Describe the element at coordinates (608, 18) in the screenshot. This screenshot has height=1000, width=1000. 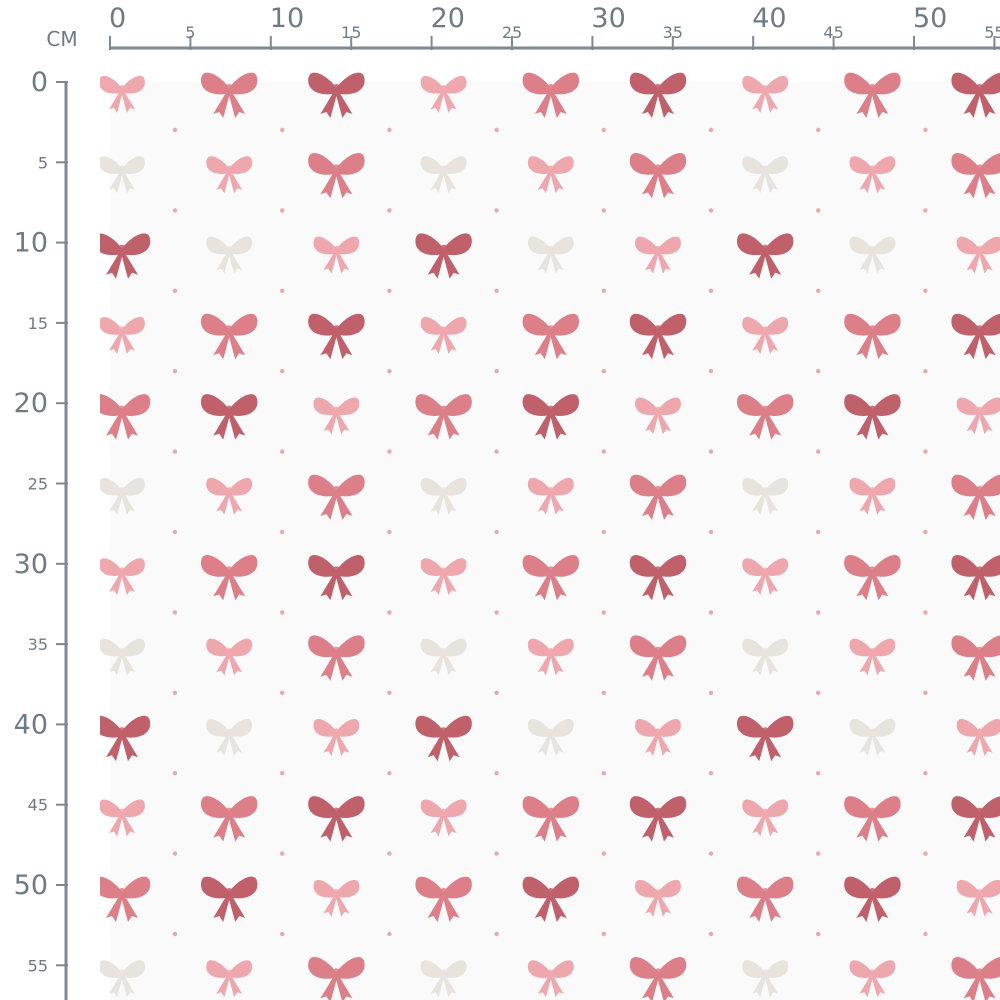
I see `x-ruler-label: 30` at that location.